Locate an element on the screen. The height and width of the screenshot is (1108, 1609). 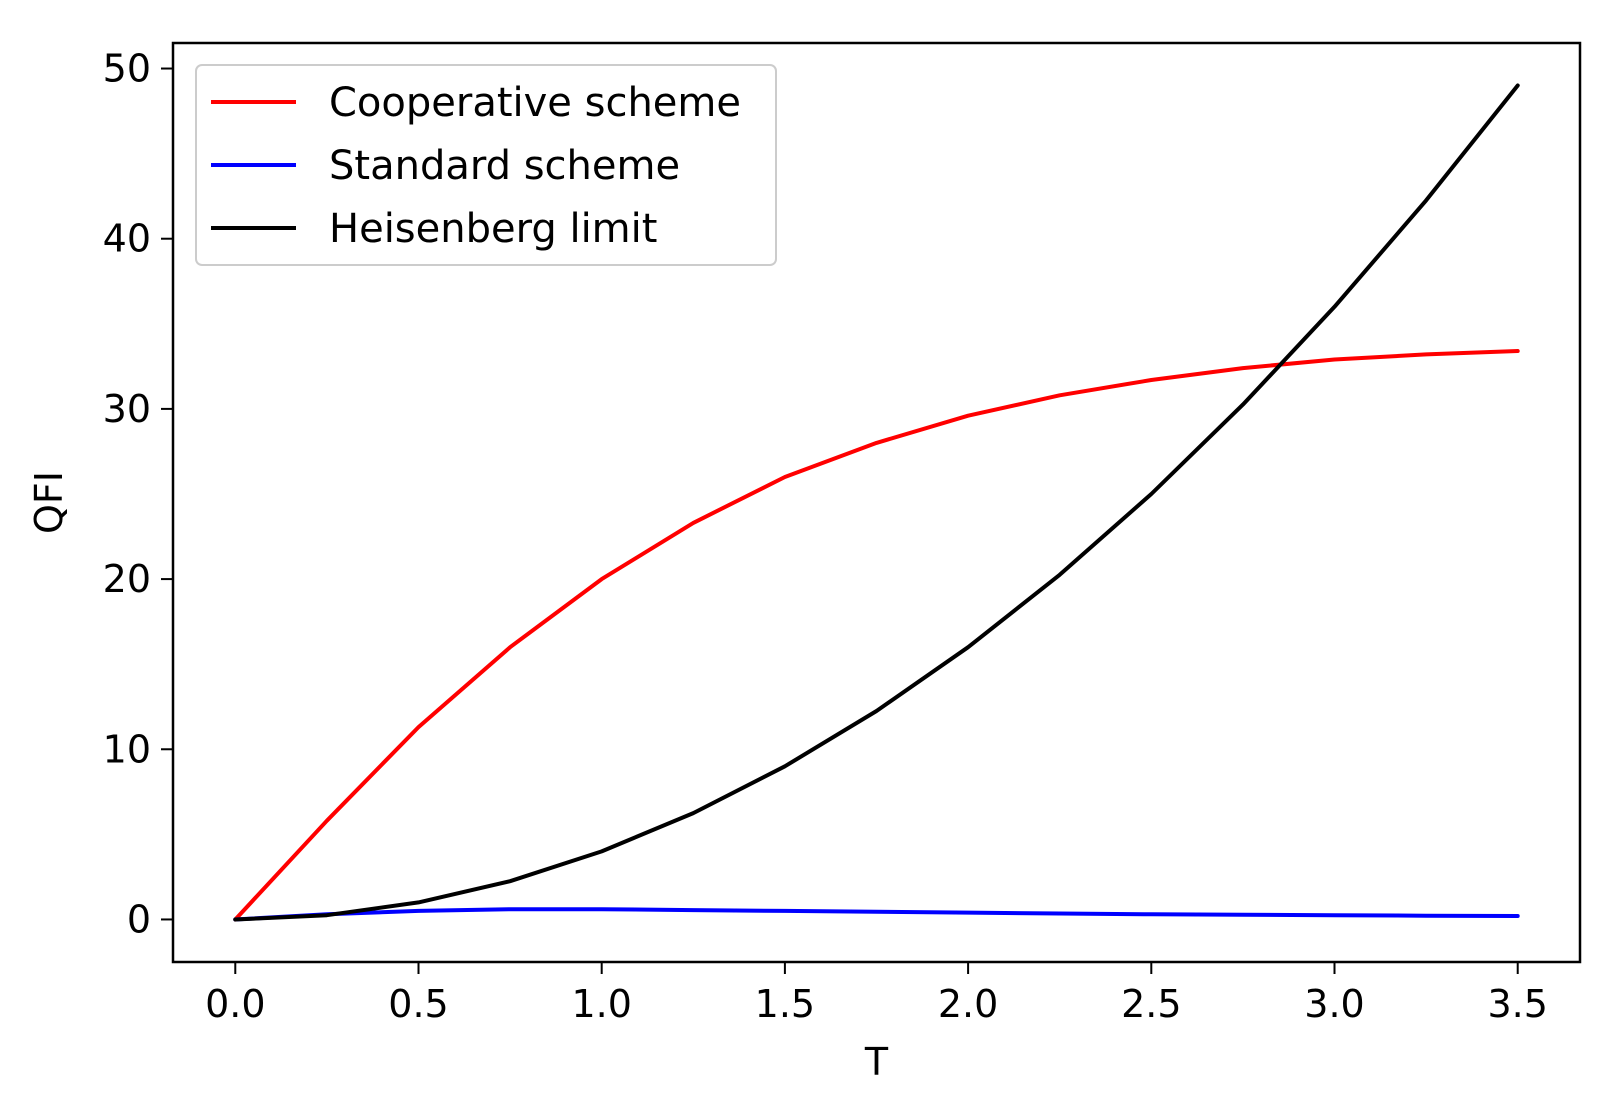
y-tick-label: 50 is located at coordinates (127, 69).